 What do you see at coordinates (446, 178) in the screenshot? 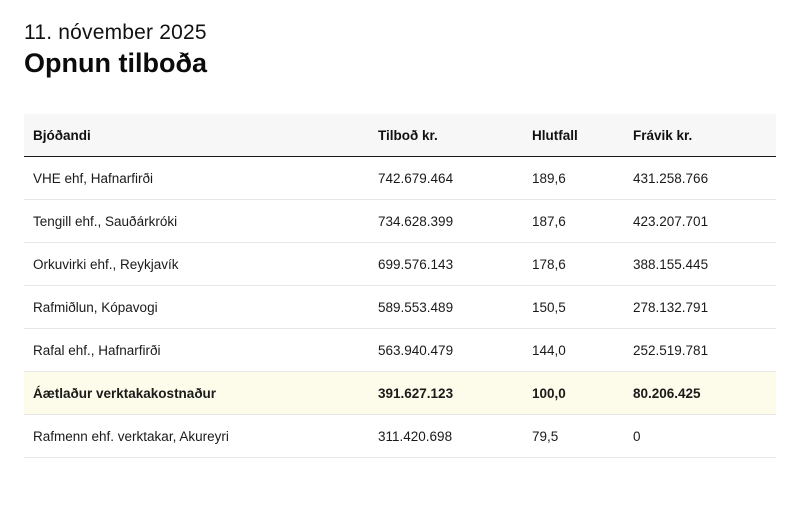
I see `cell-offer: 742.679.464` at bounding box center [446, 178].